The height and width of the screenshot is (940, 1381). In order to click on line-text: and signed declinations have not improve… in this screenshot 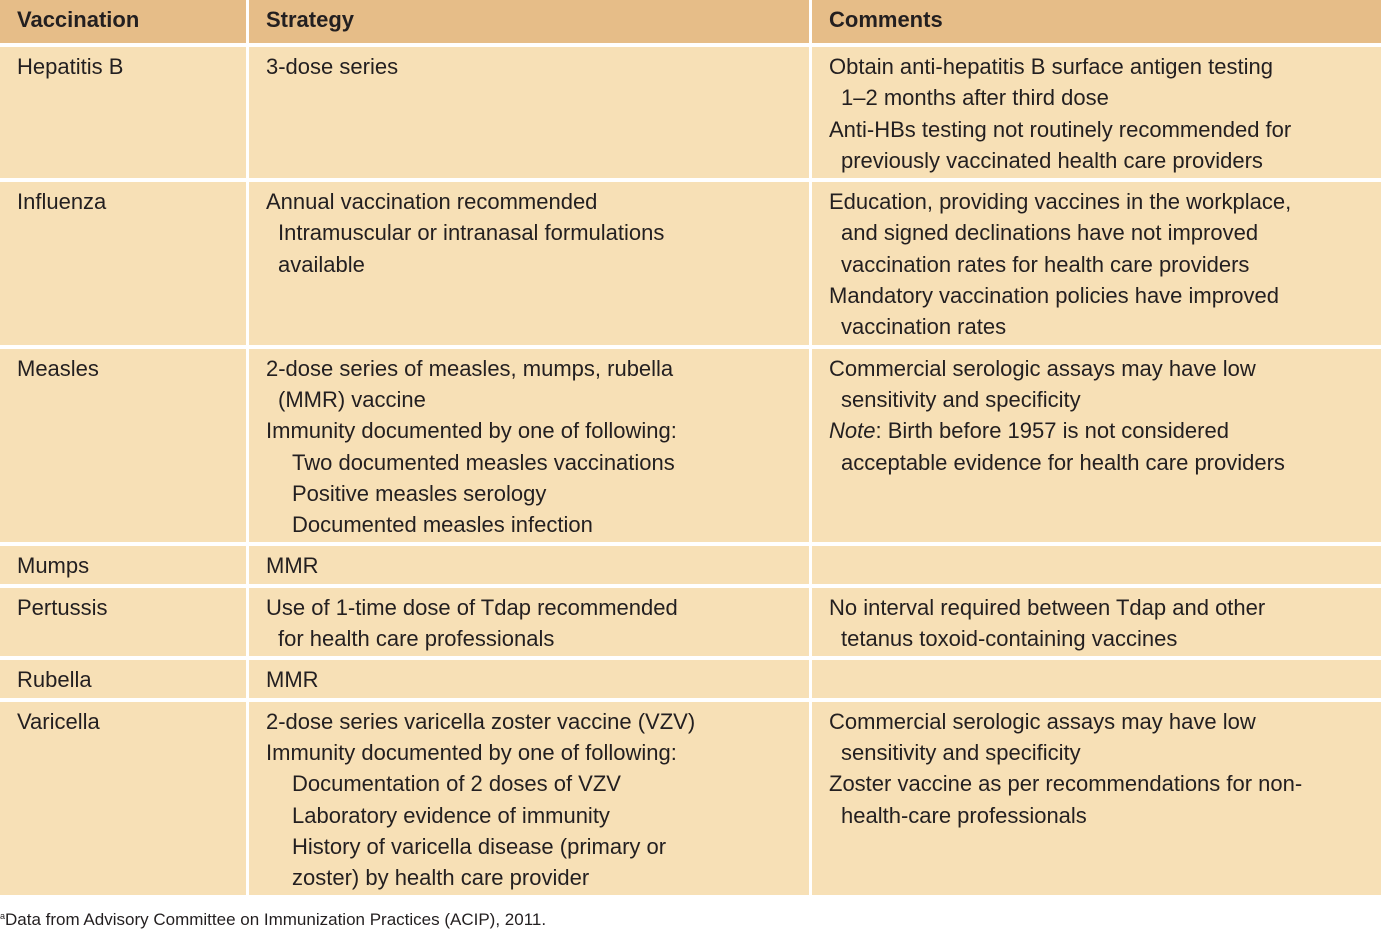, I will do `click(1050, 233)`.